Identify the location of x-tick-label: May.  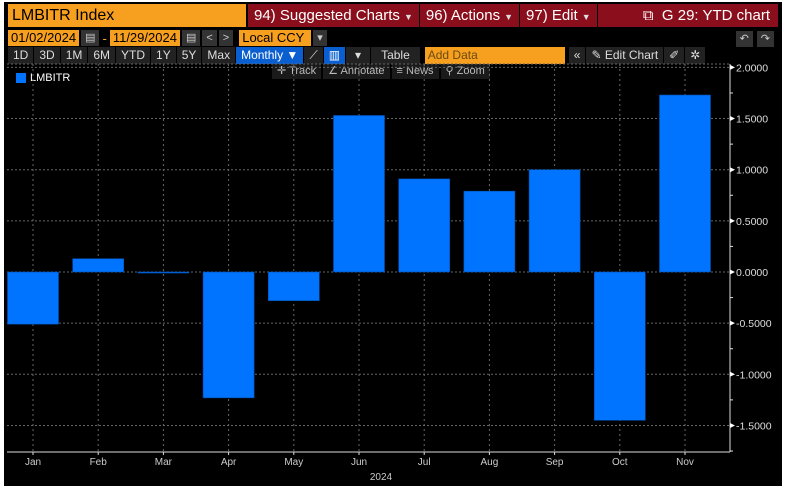
(293, 462).